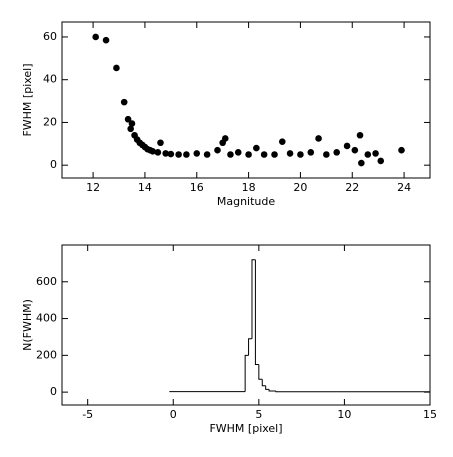  I want to click on x-tick-label: 16, so click(197, 187).